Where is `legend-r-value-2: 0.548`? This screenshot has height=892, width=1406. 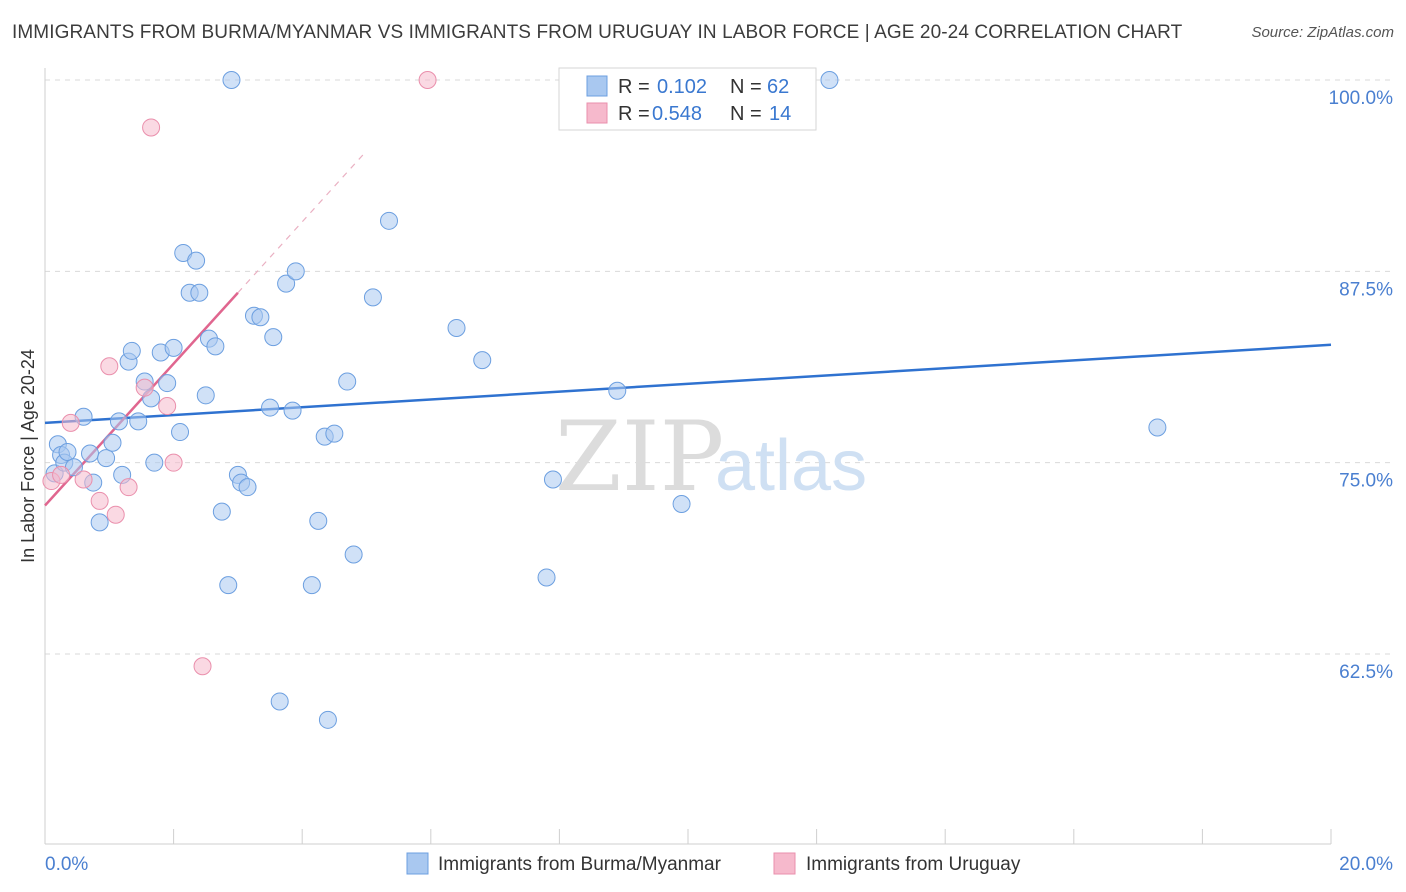
legend-r-value-2: 0.548 is located at coordinates (677, 114).